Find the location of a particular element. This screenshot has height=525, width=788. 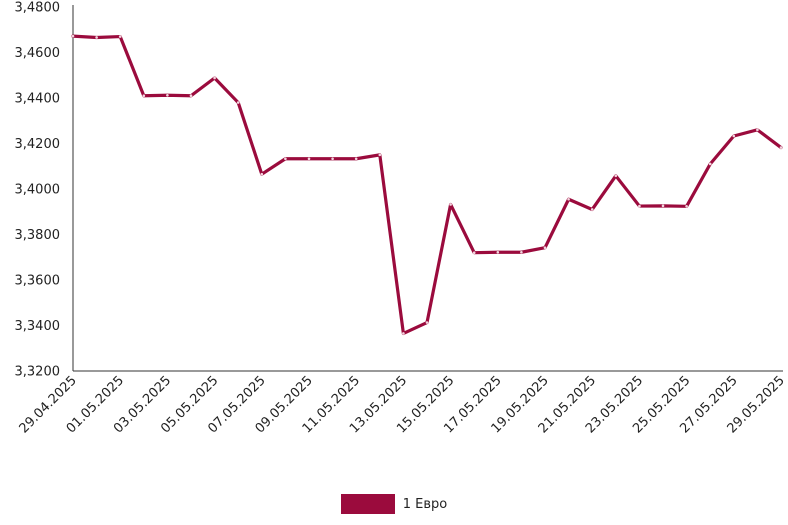

legend: 1 Евро is located at coordinates (394, 504).